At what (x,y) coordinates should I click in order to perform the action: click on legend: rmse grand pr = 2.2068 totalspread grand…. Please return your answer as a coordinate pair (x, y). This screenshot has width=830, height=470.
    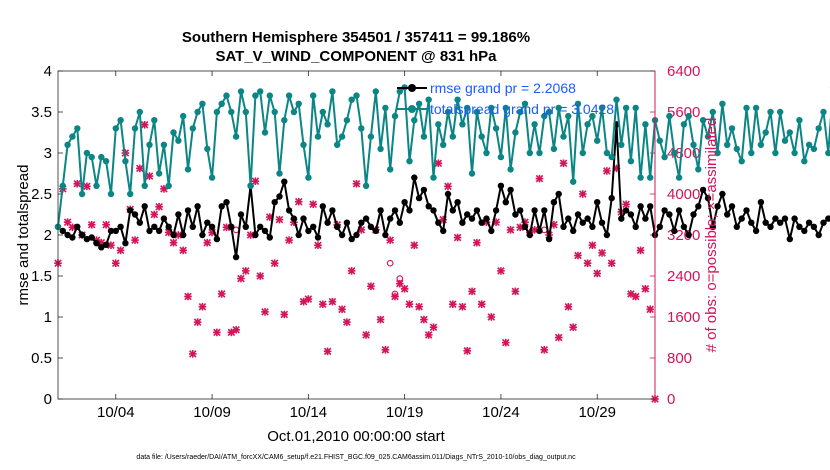
    Looking at the image, I should click on (505, 98).